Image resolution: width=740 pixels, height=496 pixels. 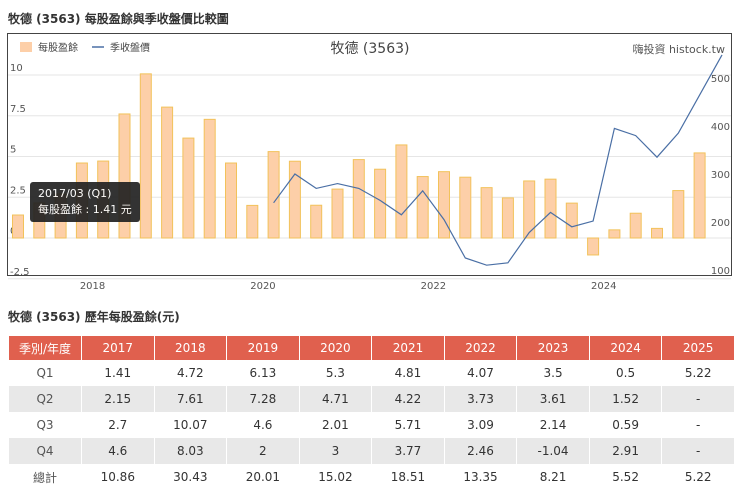 What do you see at coordinates (45, 347) in the screenshot?
I see `table-header: 季別/年度` at bounding box center [45, 347].